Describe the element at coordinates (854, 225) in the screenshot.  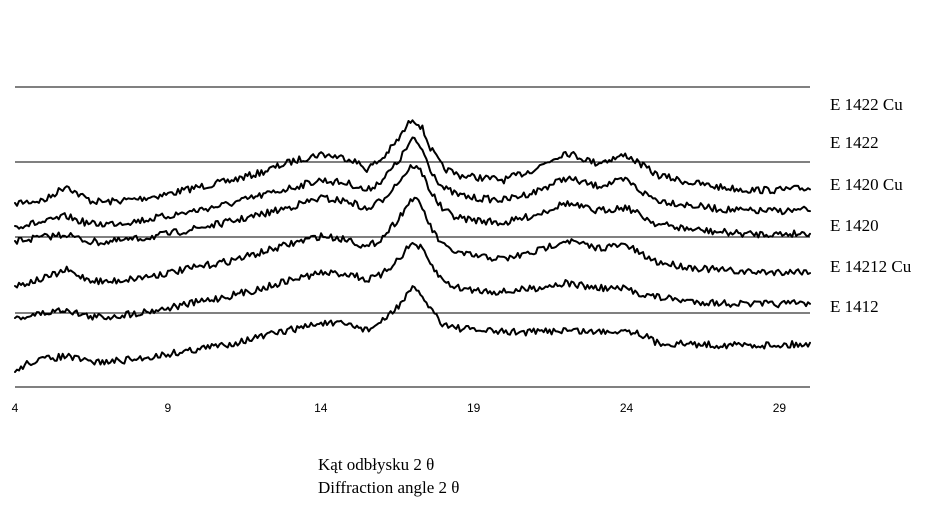
I see `series-label-3: E 1420` at that location.